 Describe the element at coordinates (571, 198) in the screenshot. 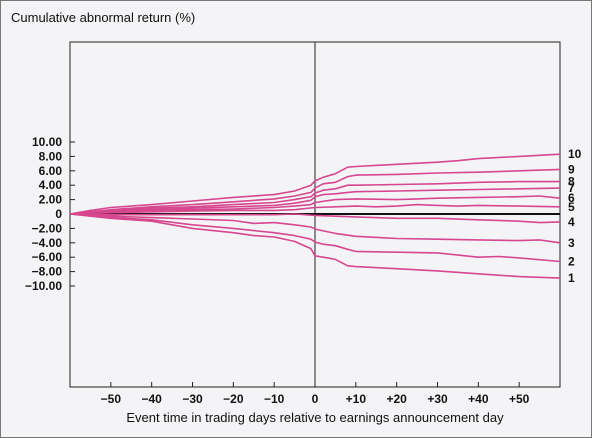

I see `series-label-6: 6` at that location.